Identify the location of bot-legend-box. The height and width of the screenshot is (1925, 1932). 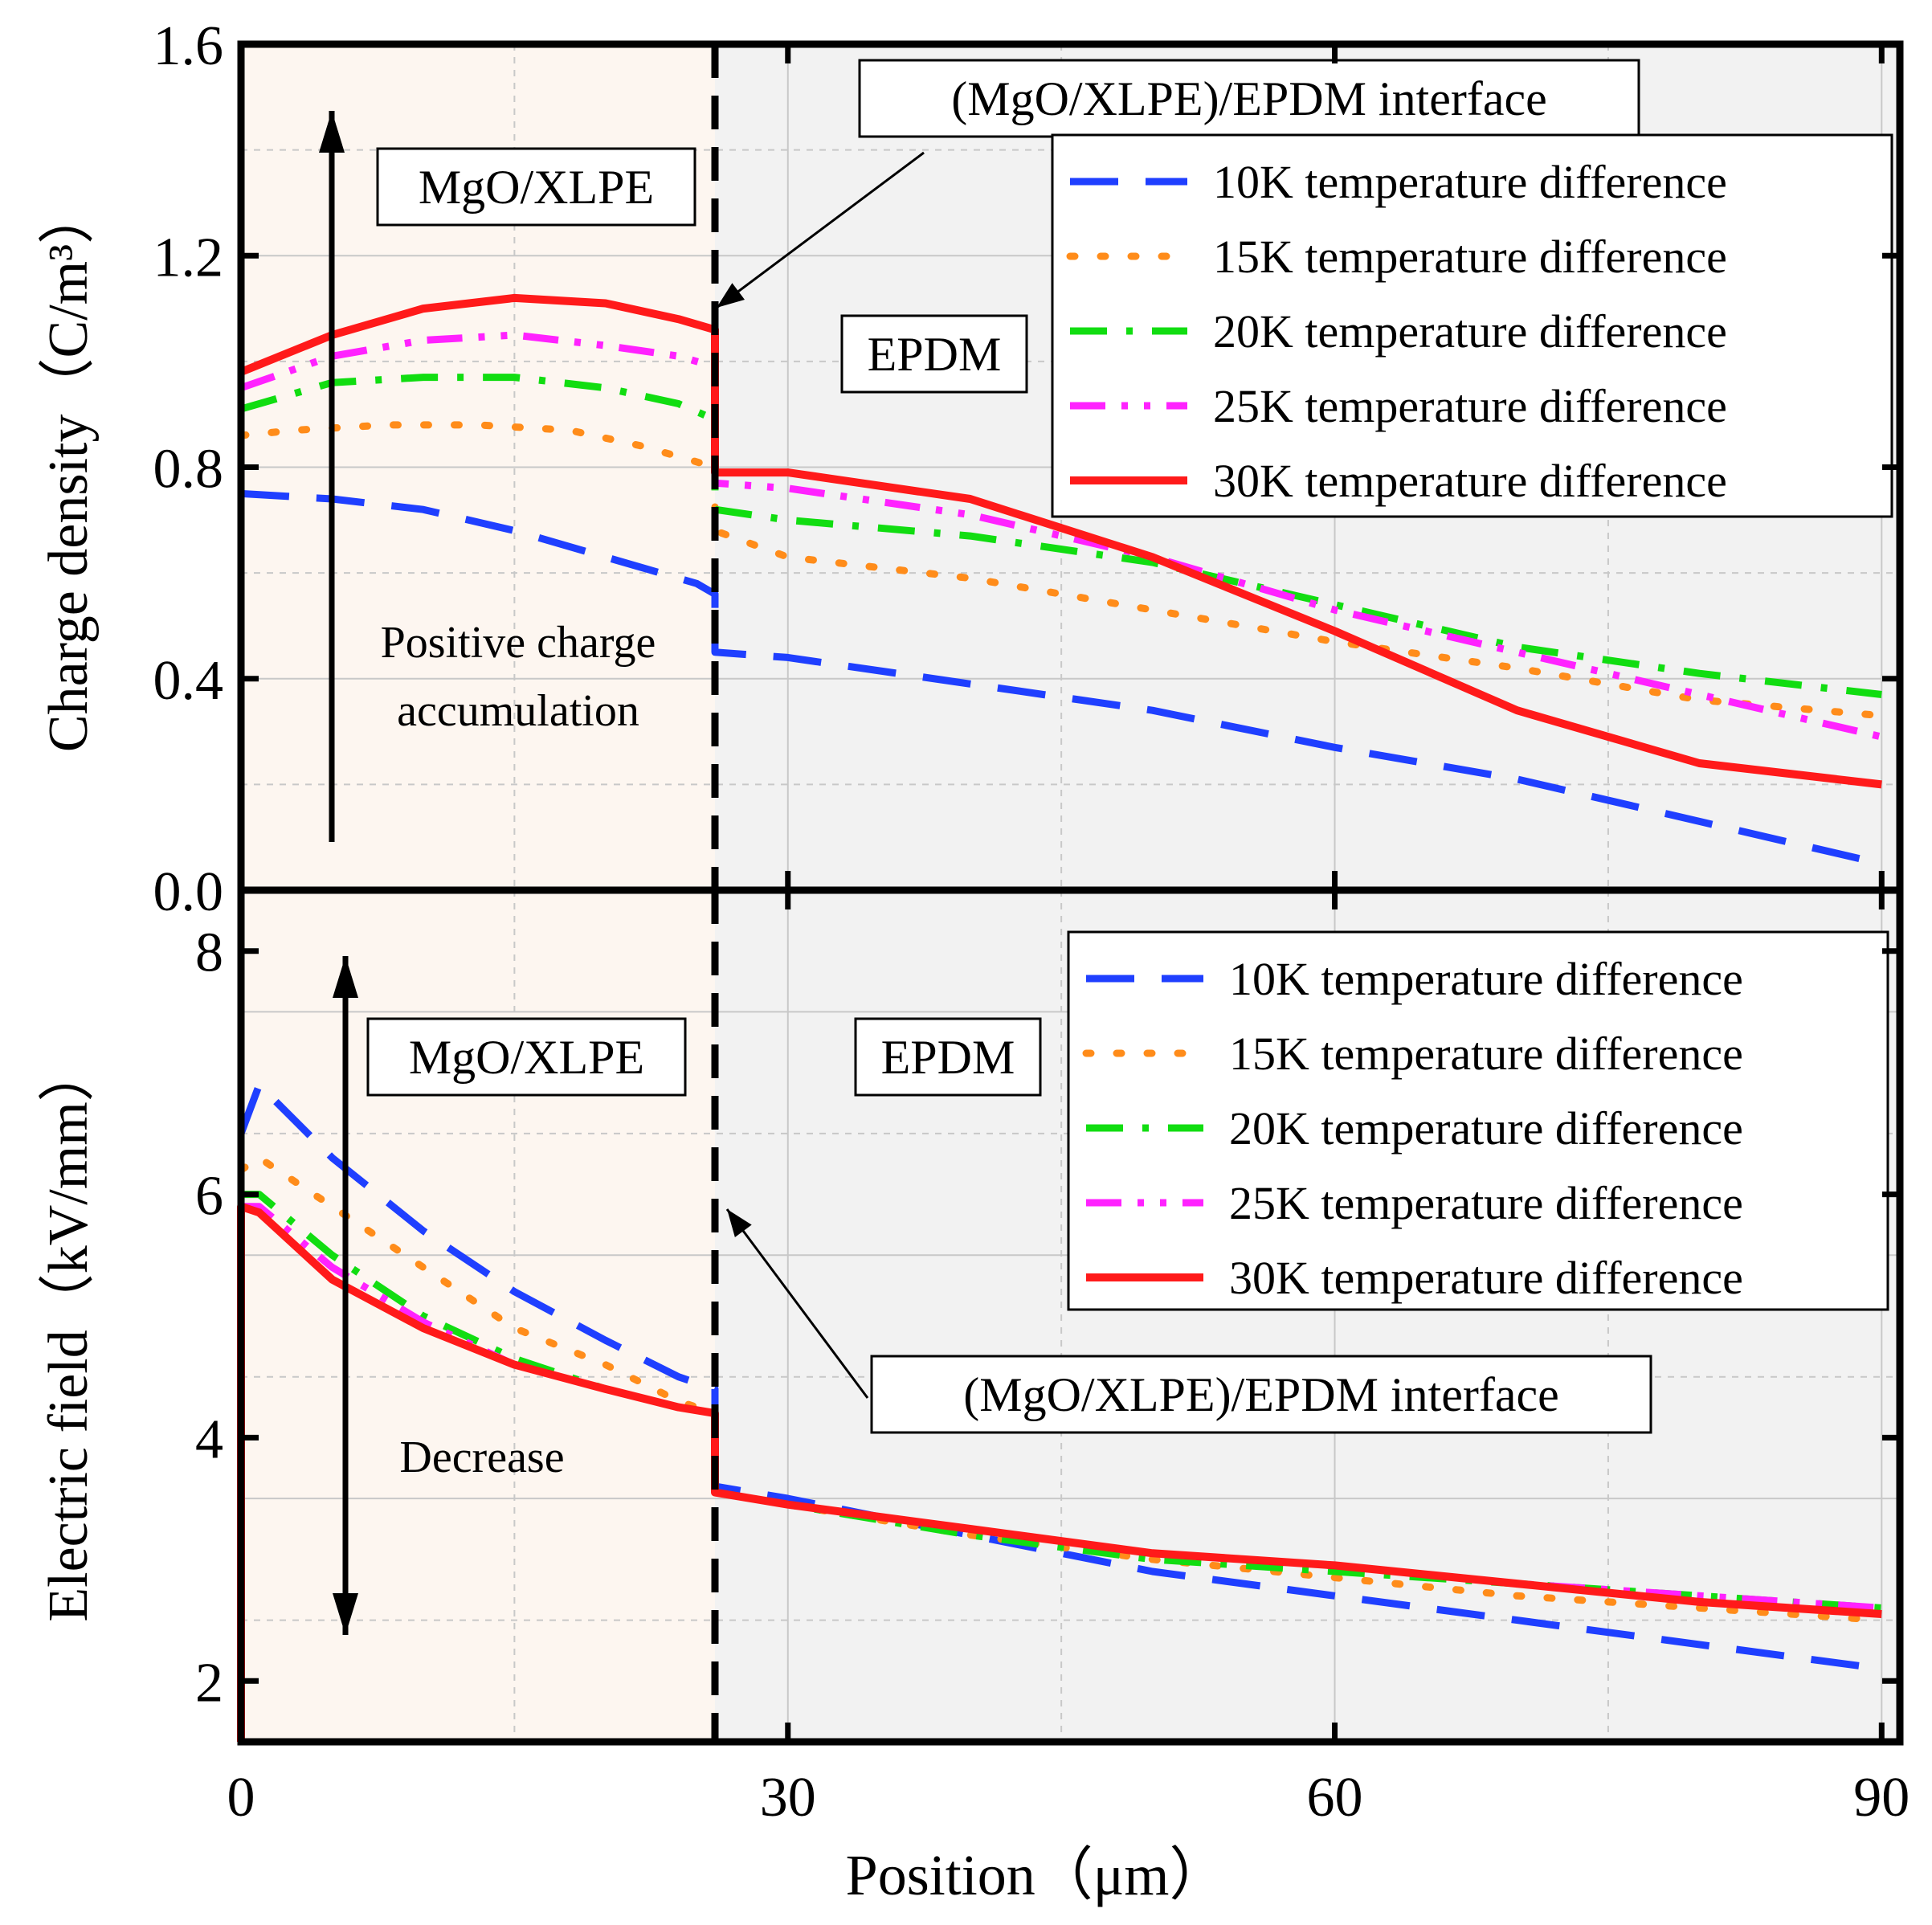
(1478, 1120).